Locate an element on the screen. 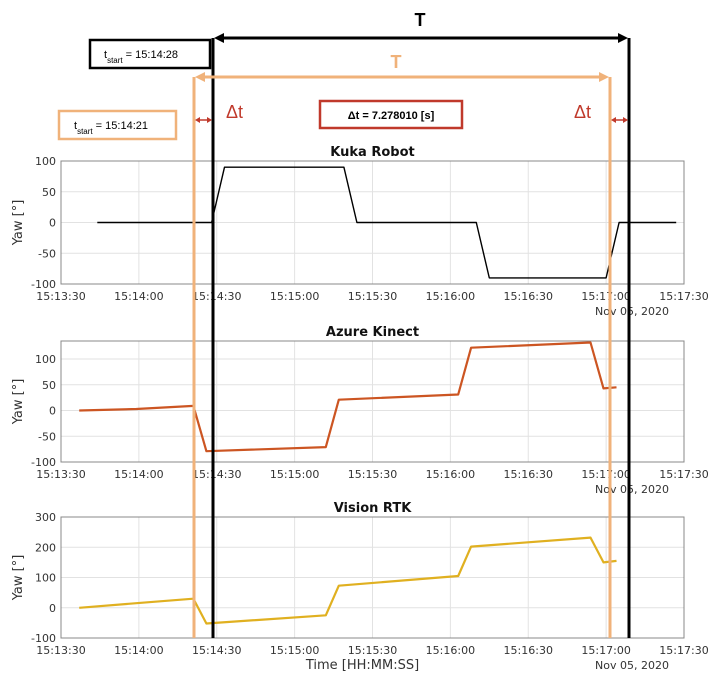 Image resolution: width=720 pixels, height=686 pixels. delta-left-arrow-head-r is located at coordinates (209, 120).